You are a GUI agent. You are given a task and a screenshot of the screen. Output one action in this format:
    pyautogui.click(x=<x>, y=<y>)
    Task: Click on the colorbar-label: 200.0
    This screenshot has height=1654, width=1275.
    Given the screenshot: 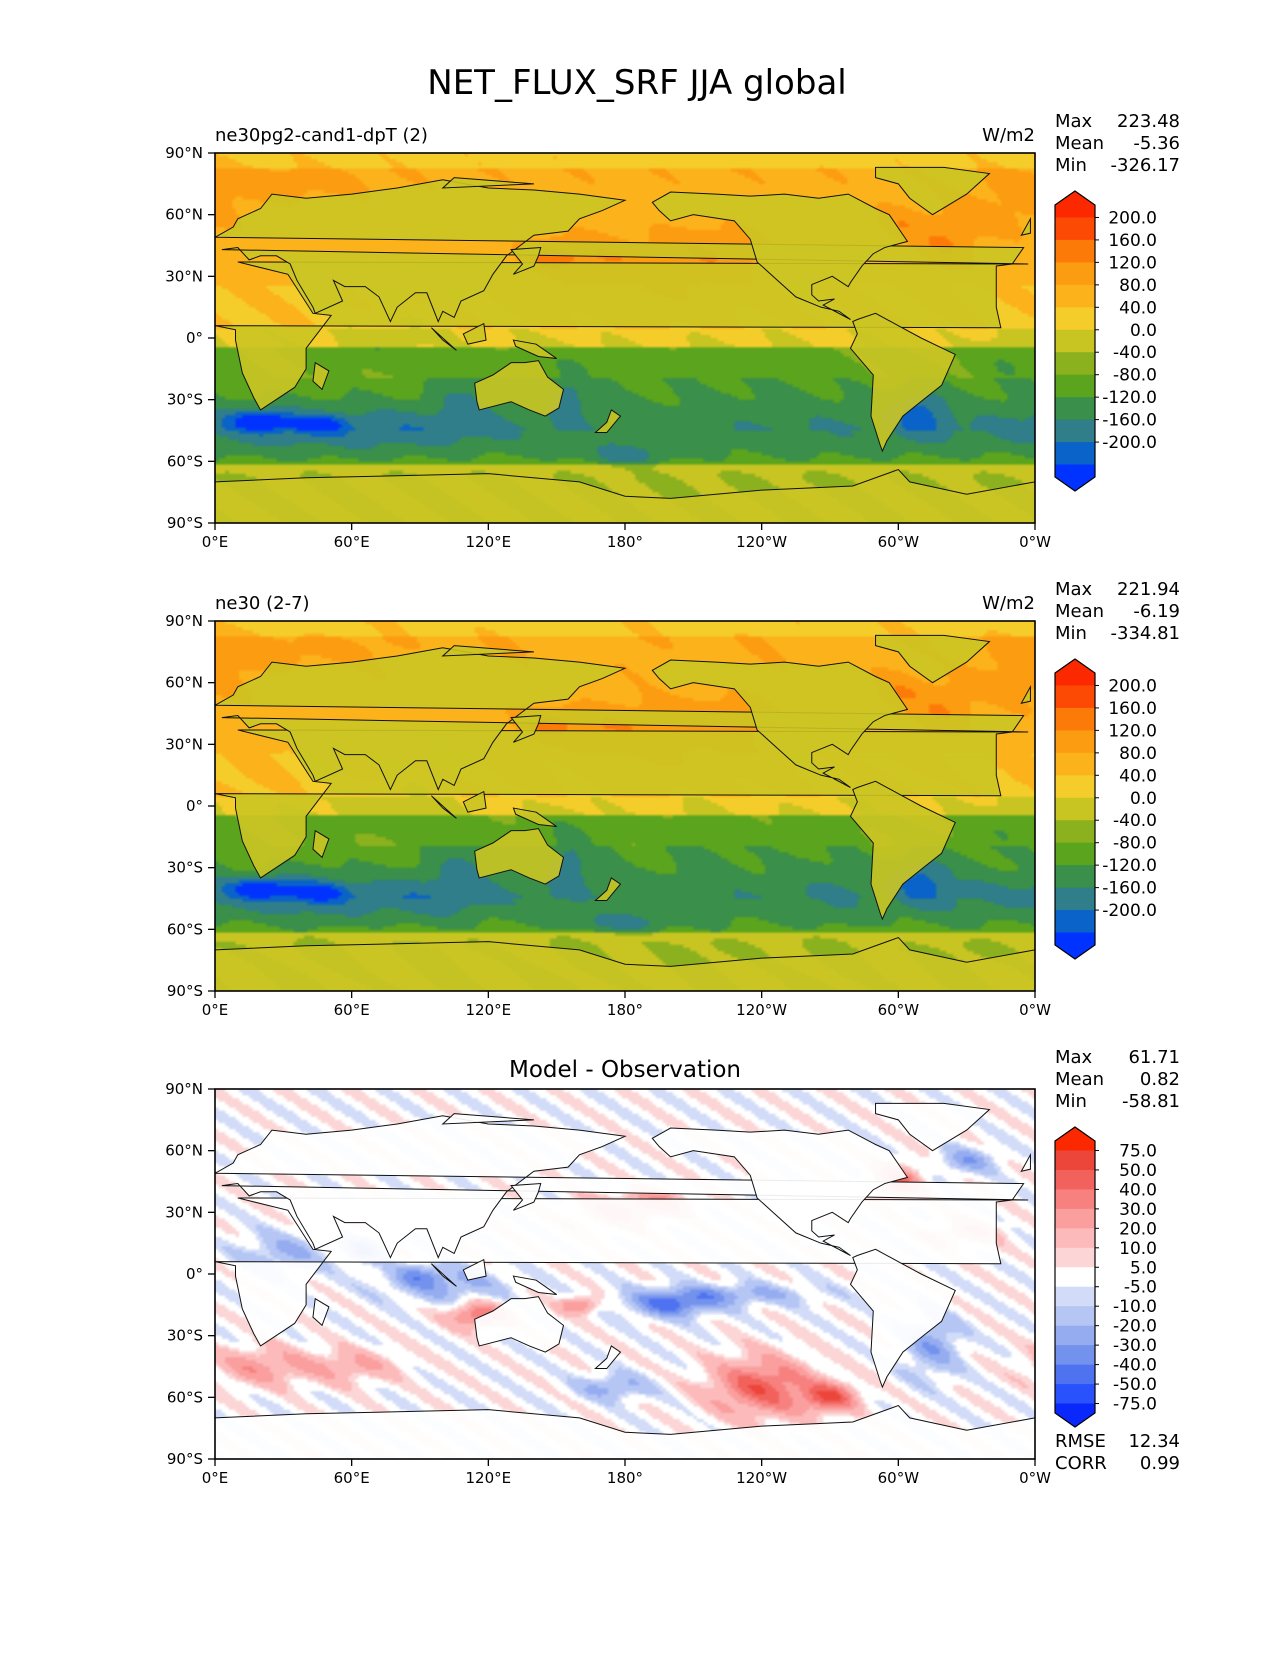 What is the action you would take?
    pyautogui.click(x=1132, y=686)
    